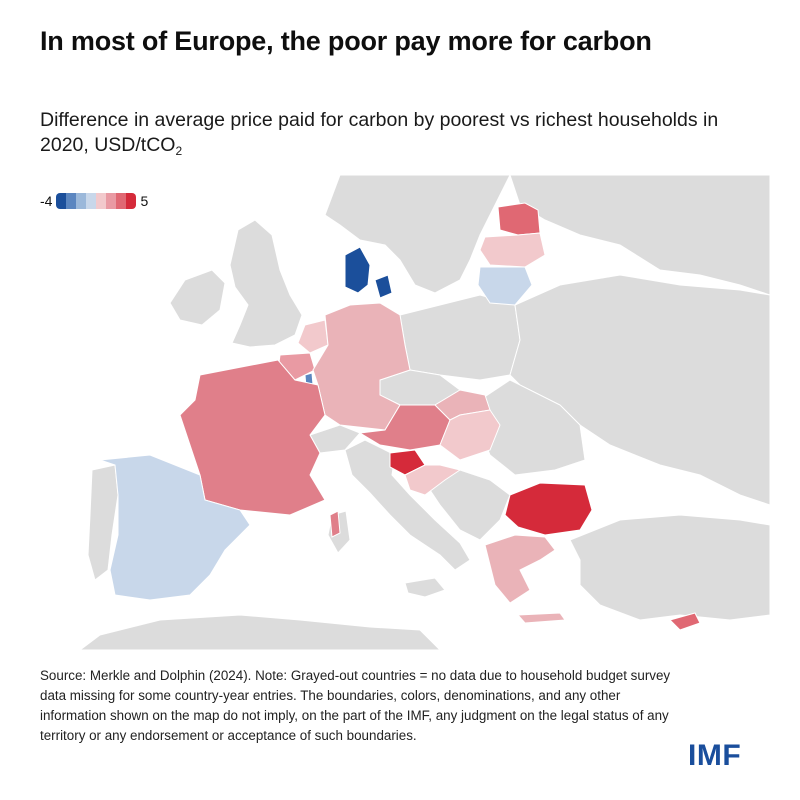 This screenshot has height=800, width=800. I want to click on legend-max-label: 5, so click(144, 201).